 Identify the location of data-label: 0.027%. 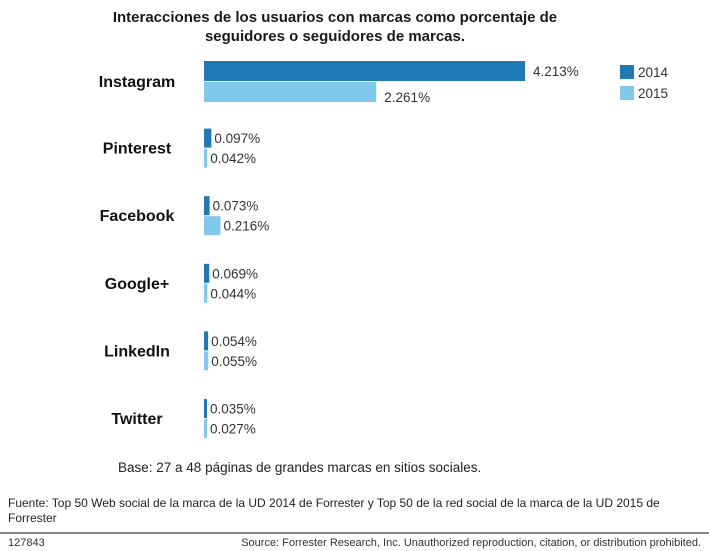
(233, 429).